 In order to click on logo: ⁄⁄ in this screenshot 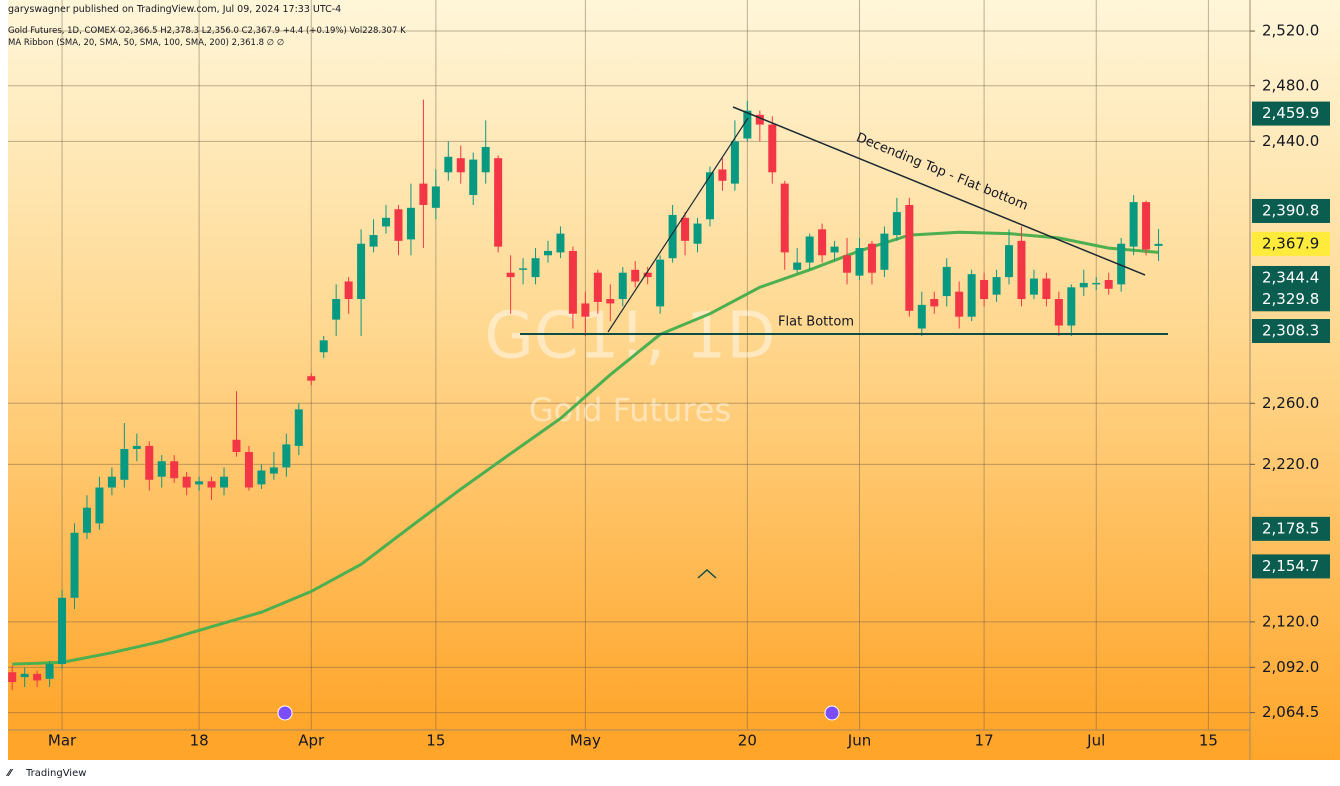, I will do `click(10, 773)`.